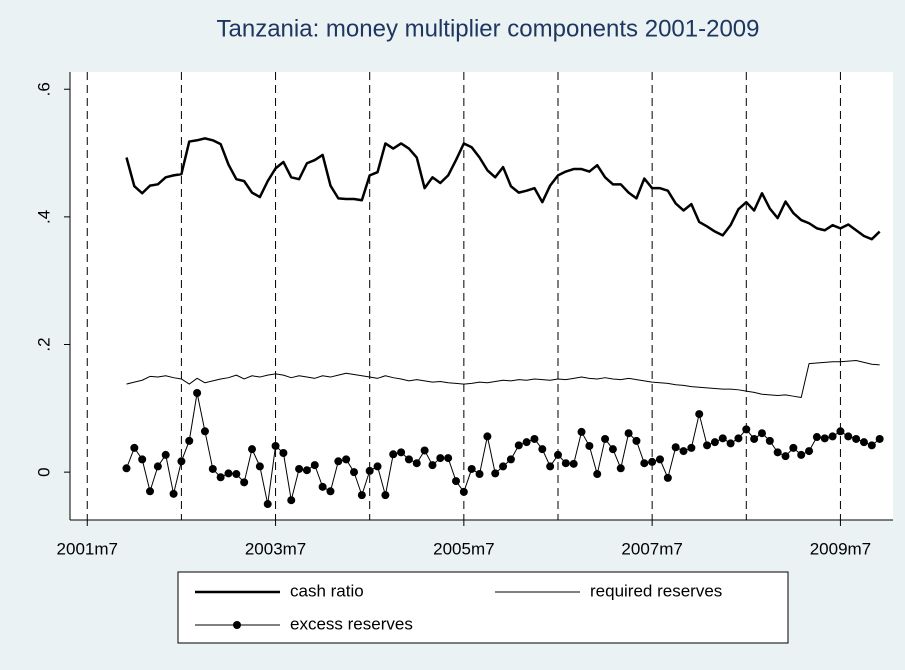 Image resolution: width=905 pixels, height=670 pixels. I want to click on x-tick-label: 2009m7, so click(840, 548).